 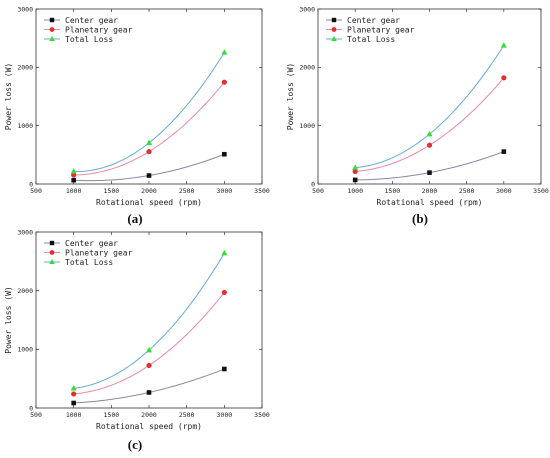 I want to click on panel-label-c: (c), so click(x=135, y=444).